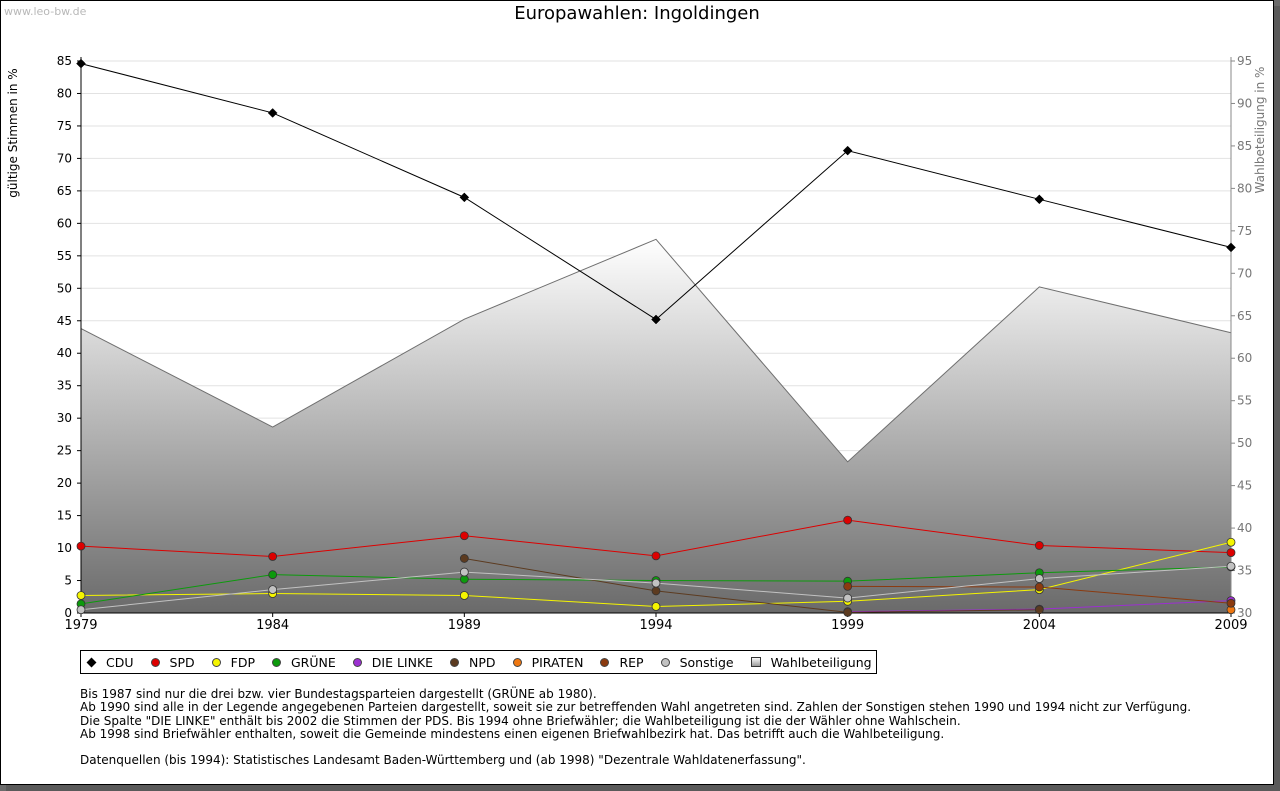 Image resolution: width=1280 pixels, height=791 pixels. I want to click on legend-item-die-linke: DIE LINKE, so click(393, 662).